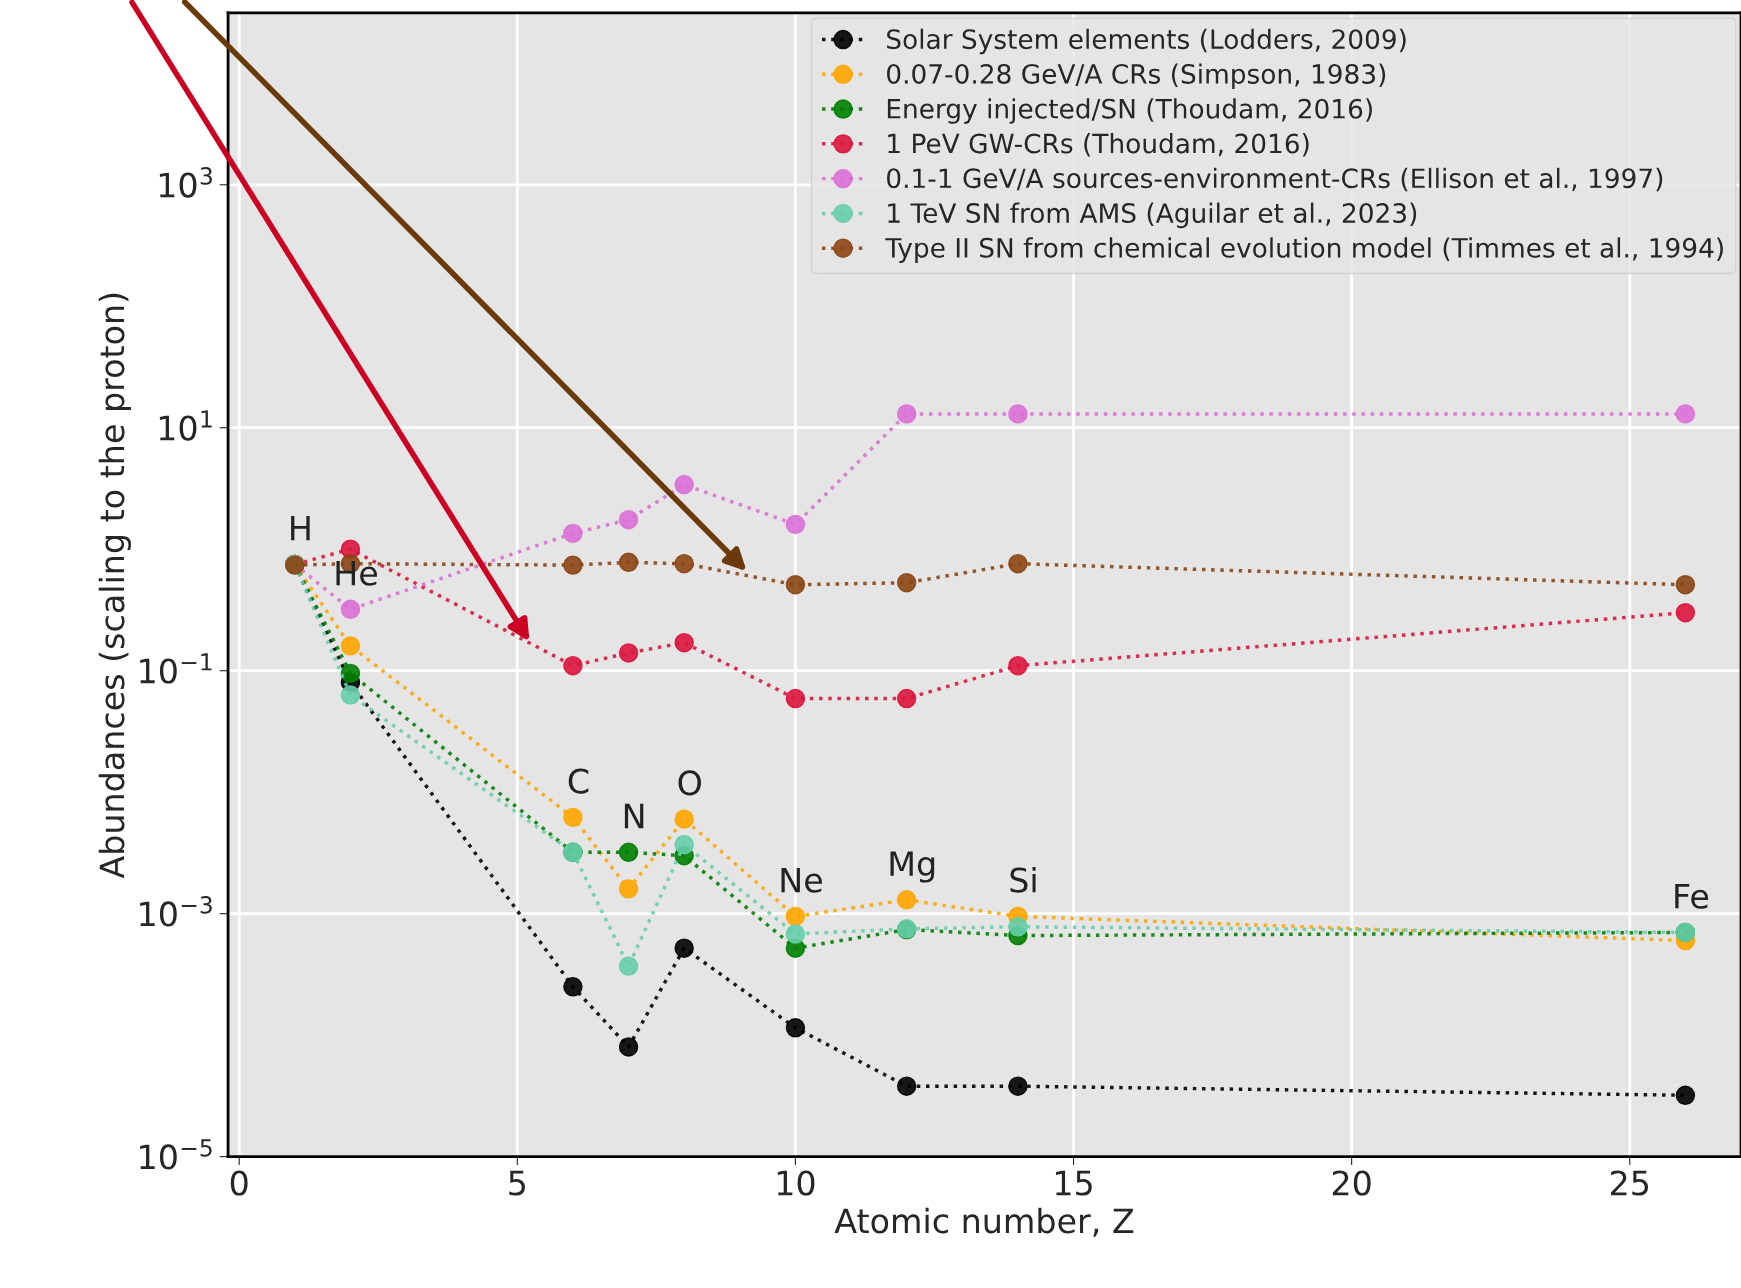 The height and width of the screenshot is (1288, 1741). I want to click on y-tick-label: 10$^{−3}$, so click(176, 911).